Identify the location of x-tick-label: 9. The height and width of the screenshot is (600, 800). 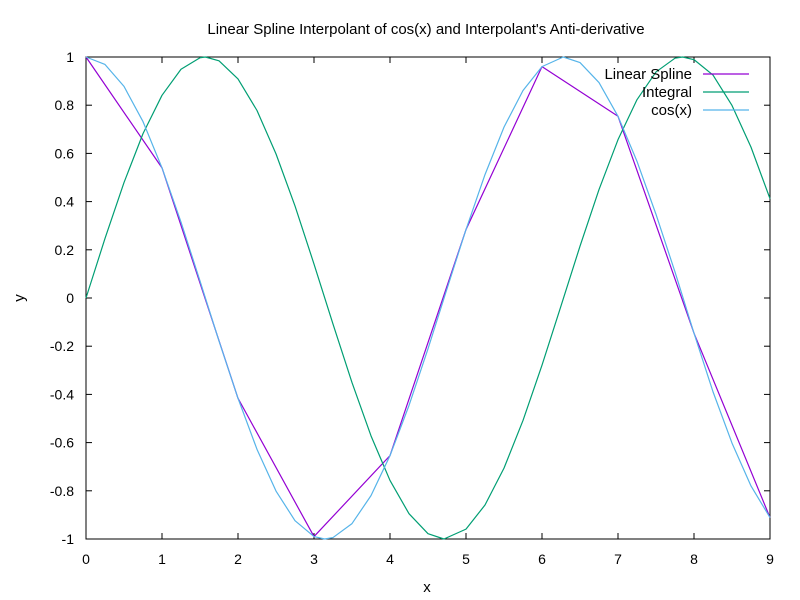
(770, 559).